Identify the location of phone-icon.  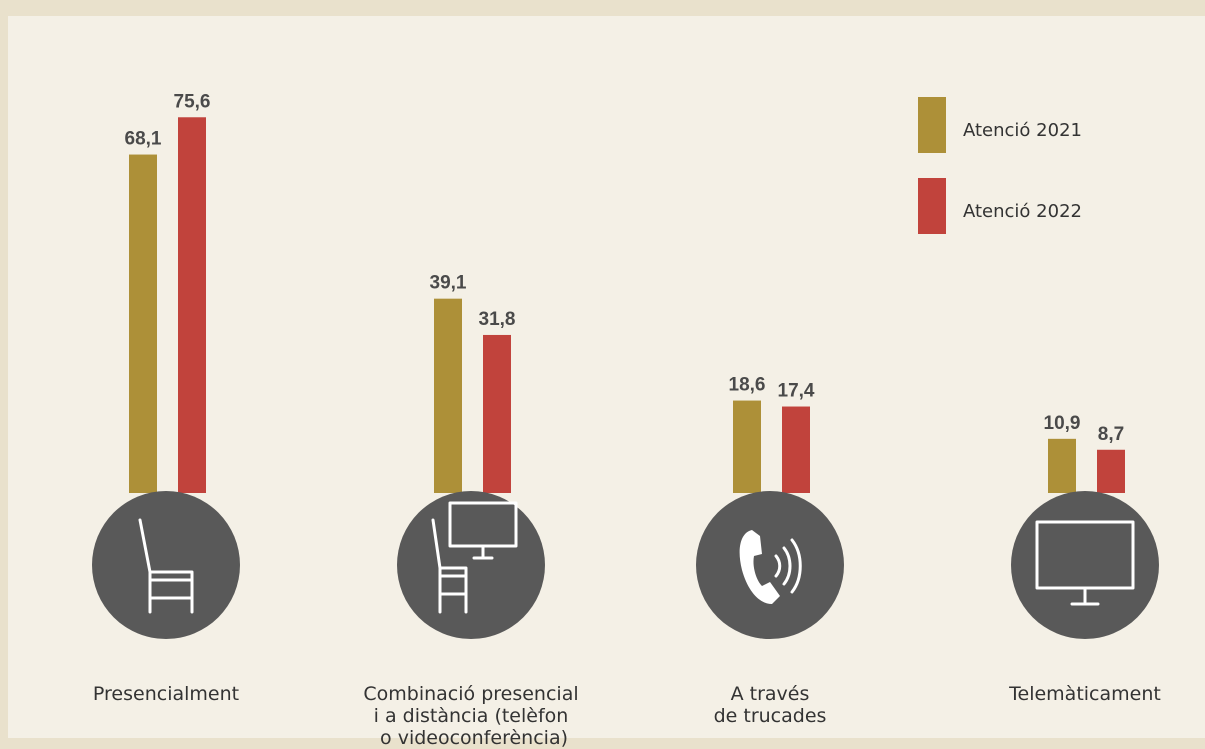
(759, 567).